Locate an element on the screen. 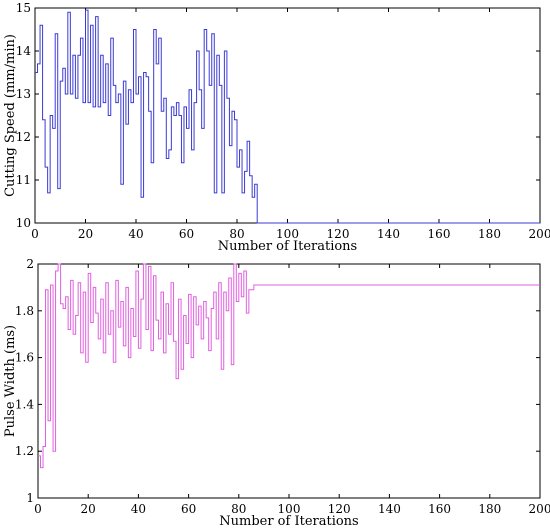  y-axis-label: Pulse Width (ms) is located at coordinates (10, 381).